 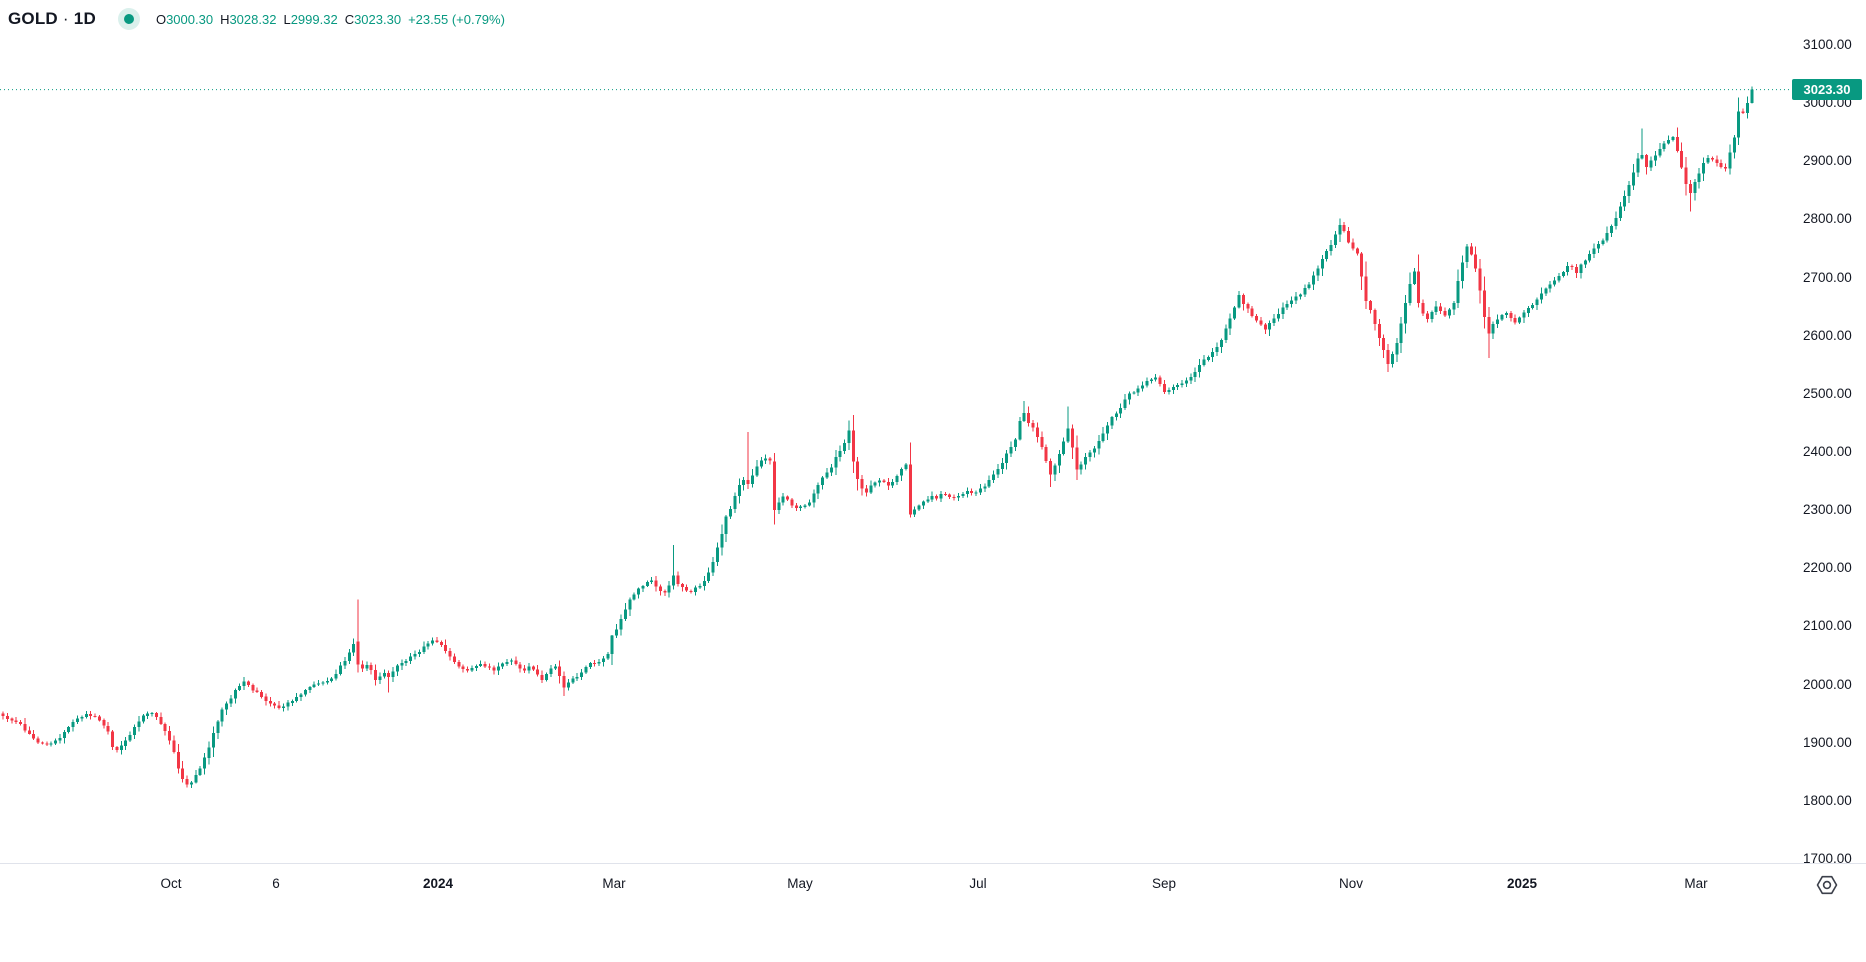 I want to click on time-tick: 6, so click(x=276, y=883).